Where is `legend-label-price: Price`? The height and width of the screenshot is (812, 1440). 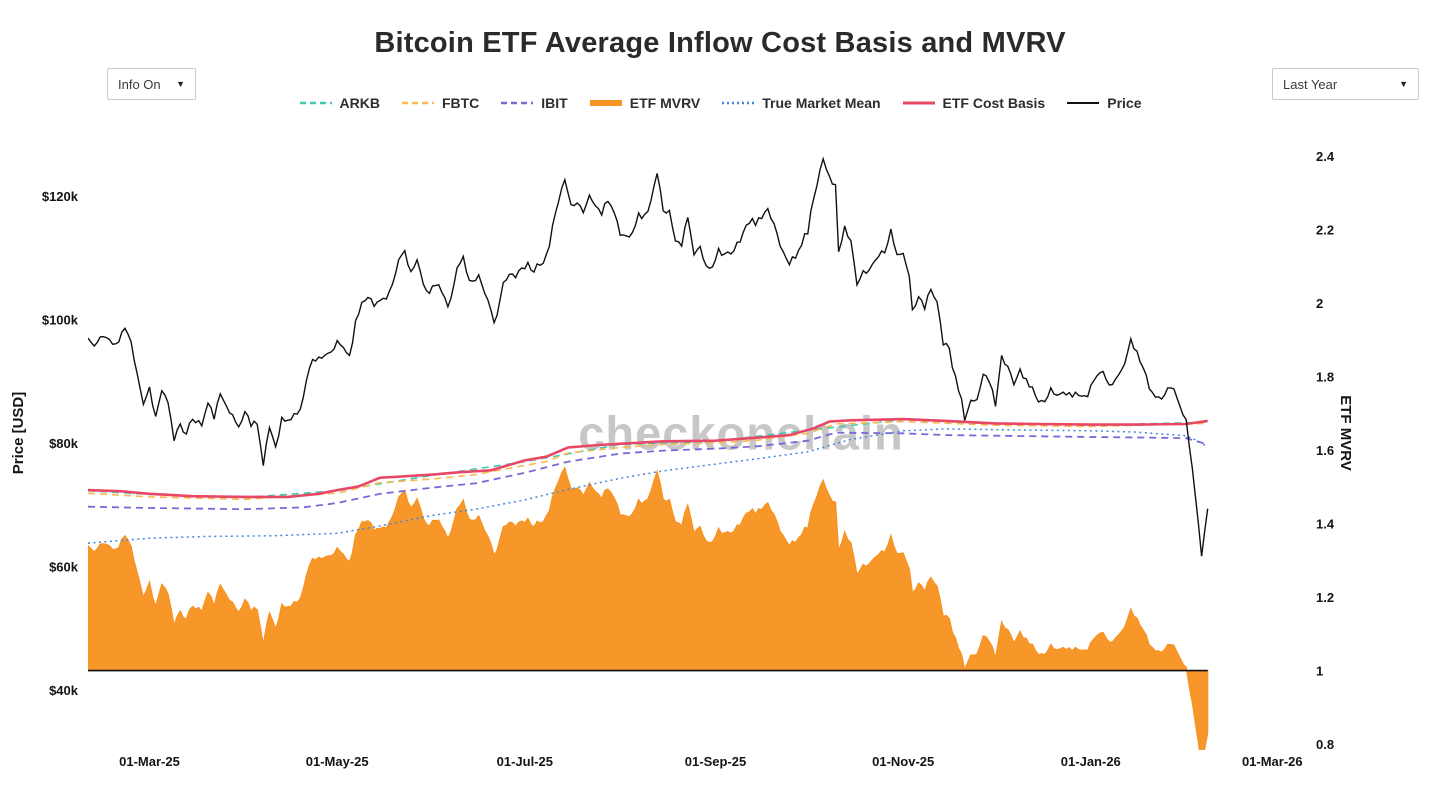
legend-label-price: Price is located at coordinates (1124, 103).